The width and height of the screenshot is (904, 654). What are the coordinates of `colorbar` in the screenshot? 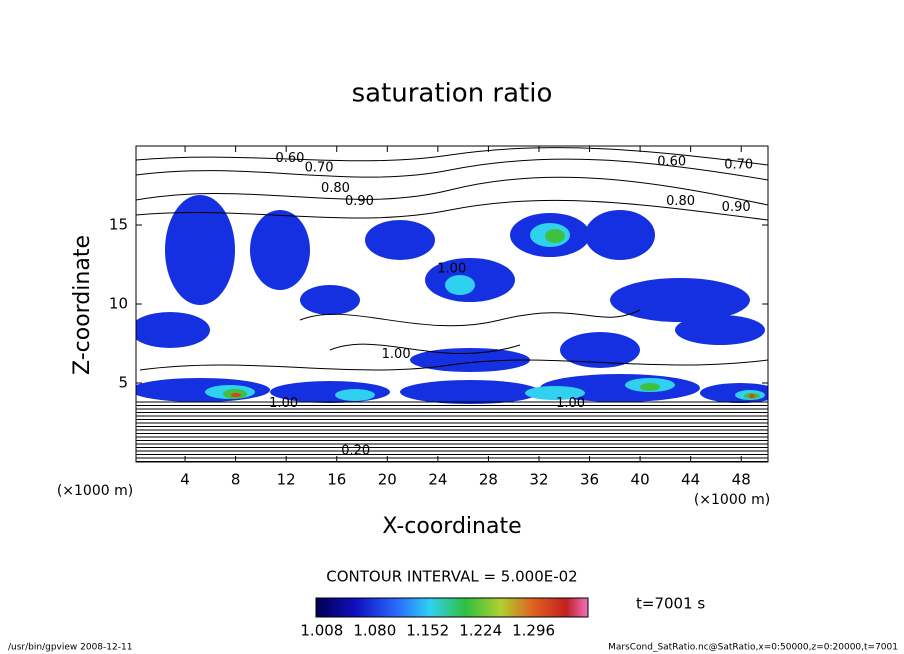 It's located at (452, 607).